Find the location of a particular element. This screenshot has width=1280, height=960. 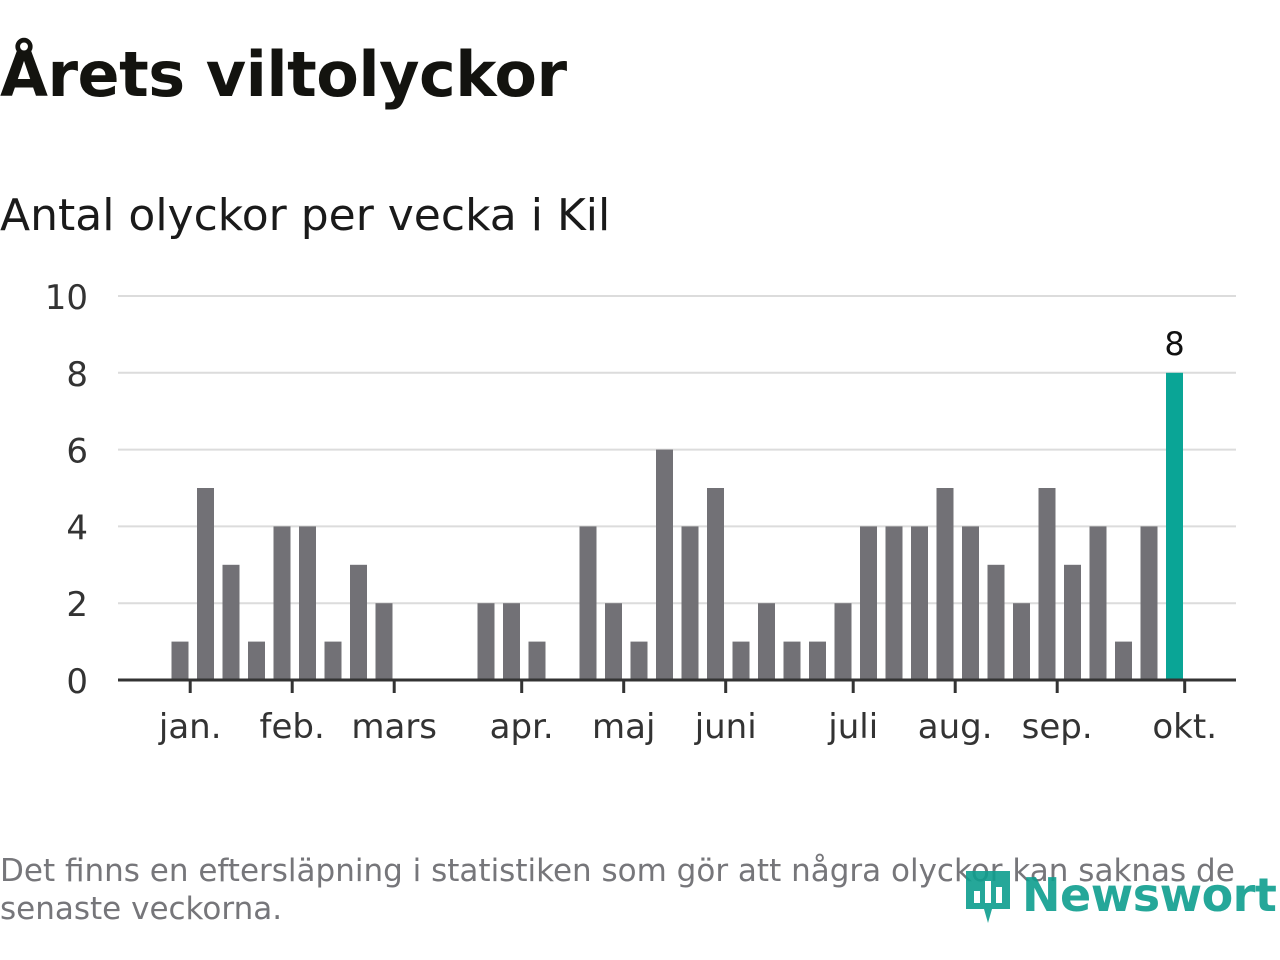

y-tick-label-6: 6 is located at coordinates (77, 452).